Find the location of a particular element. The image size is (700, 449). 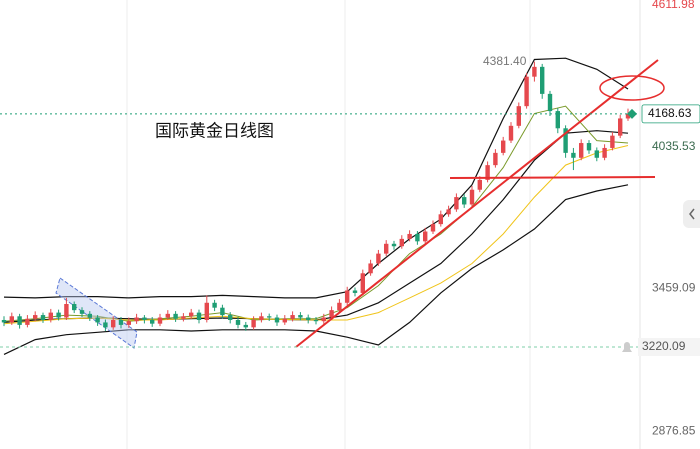

chart-title: 国际黄金日线图 is located at coordinates (214, 130).